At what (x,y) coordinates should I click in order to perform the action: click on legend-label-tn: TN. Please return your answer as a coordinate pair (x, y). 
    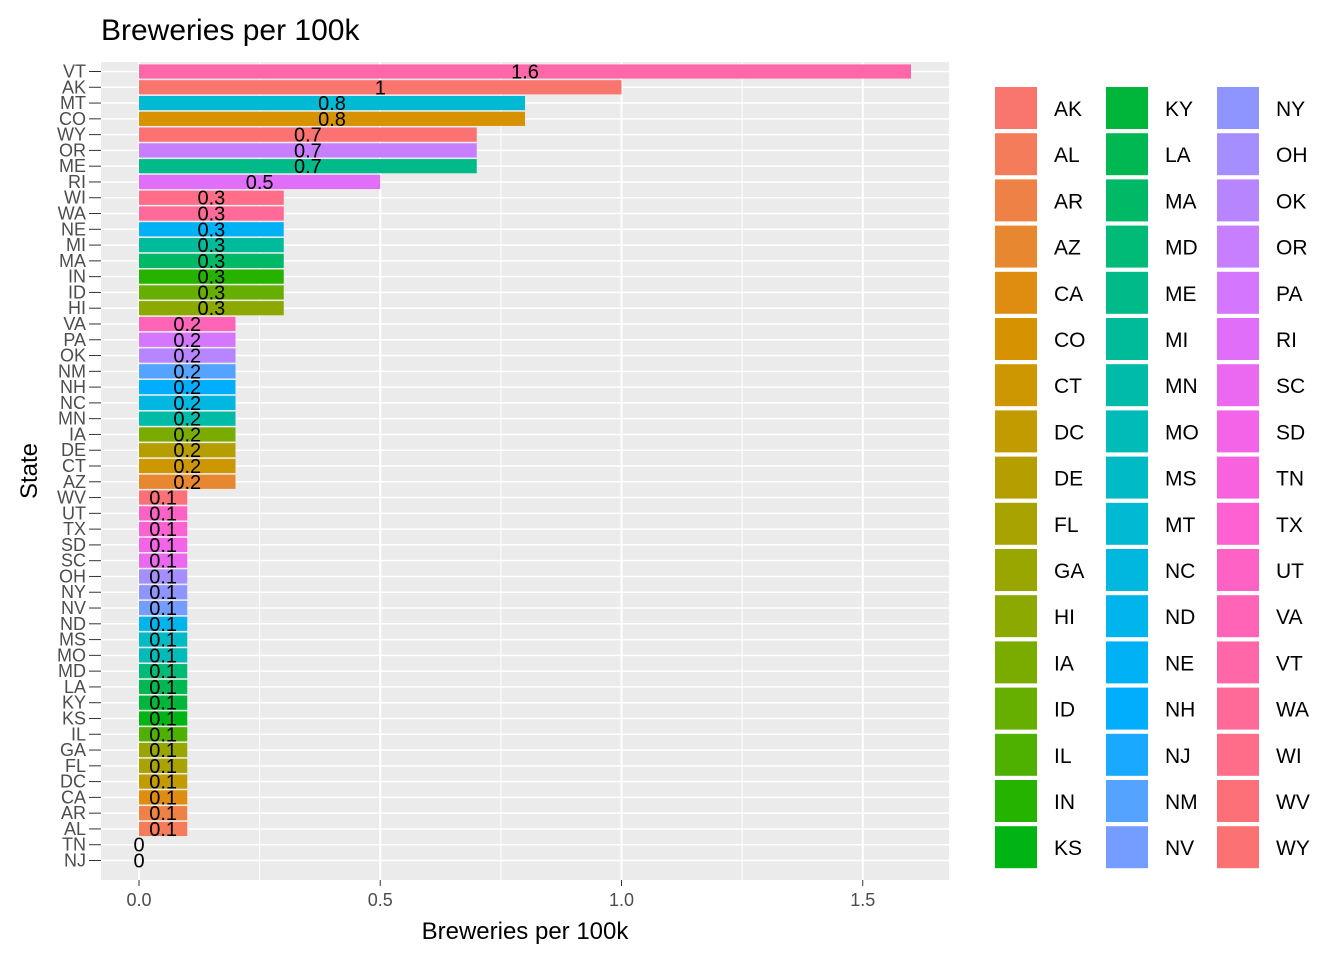
    Looking at the image, I should click on (1290, 479).